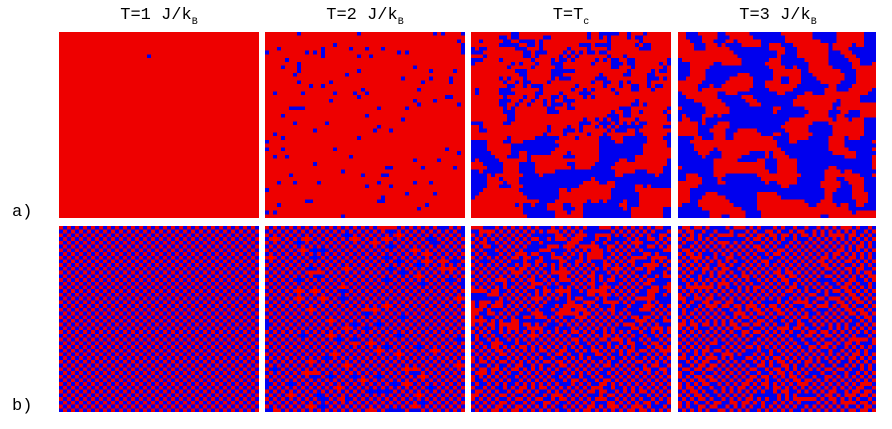  Describe the element at coordinates (159, 319) in the screenshot. I see `lattice-antiferro-t1` at that location.